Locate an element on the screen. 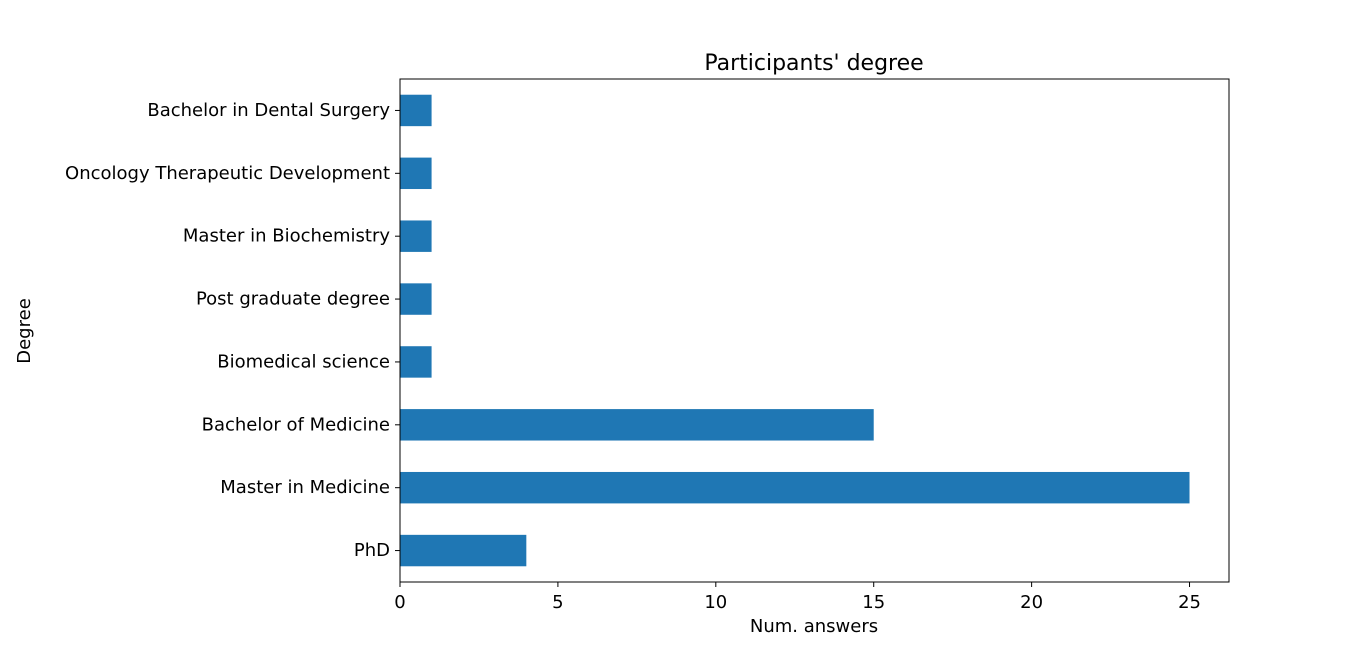  x-tick-label: 0 is located at coordinates (399, 602).